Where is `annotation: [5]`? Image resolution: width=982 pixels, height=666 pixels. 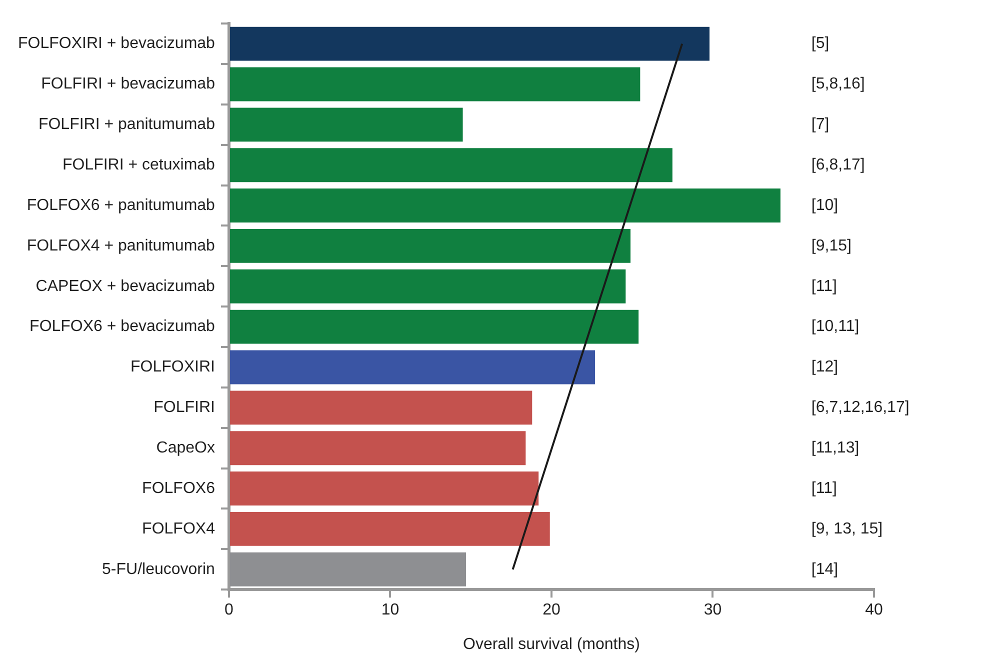 annotation: [5] is located at coordinates (820, 43).